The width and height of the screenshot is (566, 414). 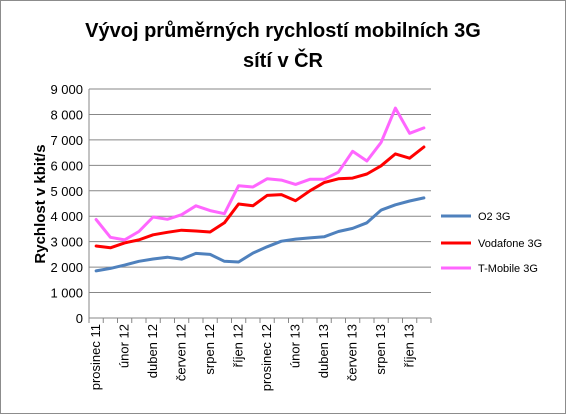 I want to click on x-tick-label: červen 13, so click(x=352, y=352).